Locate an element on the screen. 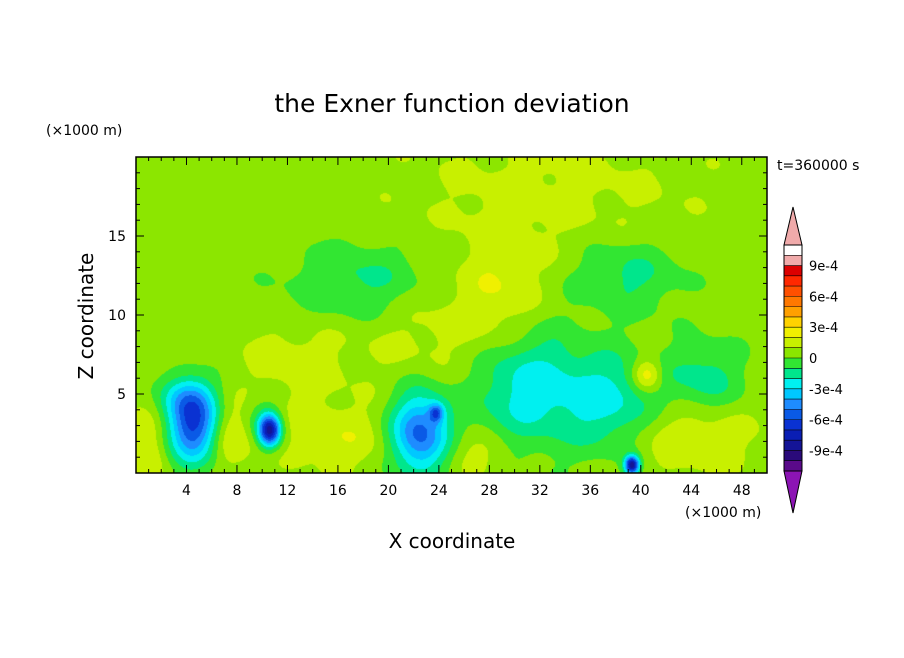 This screenshot has height=658, width=904. x-tick-label: 20 is located at coordinates (388, 491).